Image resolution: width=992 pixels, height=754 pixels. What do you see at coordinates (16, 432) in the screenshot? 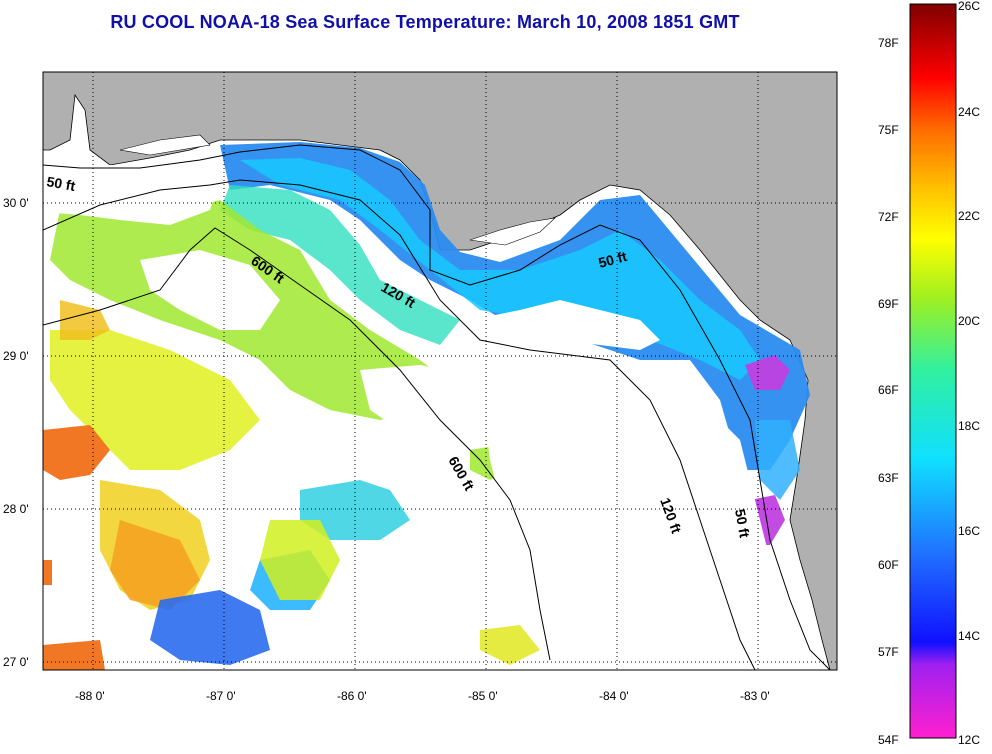
I see `latitude-axis: 30 0' 29 0' 28 0' 27 0'` at bounding box center [16, 432].